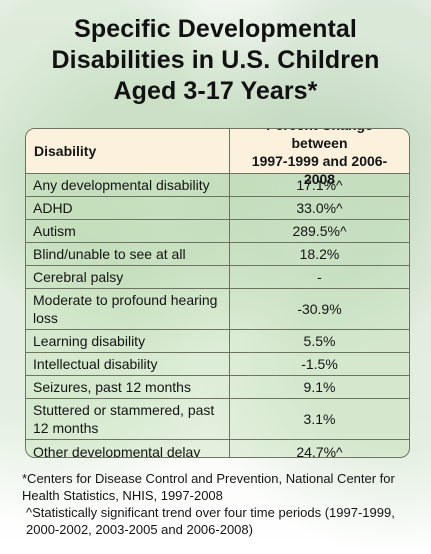 The height and width of the screenshot is (554, 431). I want to click on table-row: Any developmental disability 17.1%^, so click(217, 185).